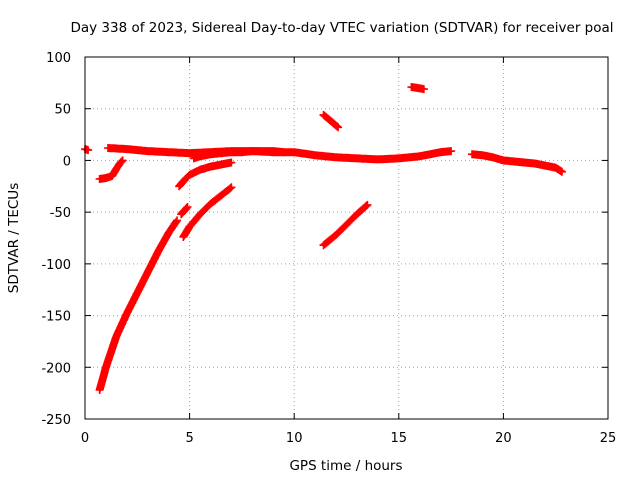  I want to click on x-tick-label: 5, so click(189, 438).